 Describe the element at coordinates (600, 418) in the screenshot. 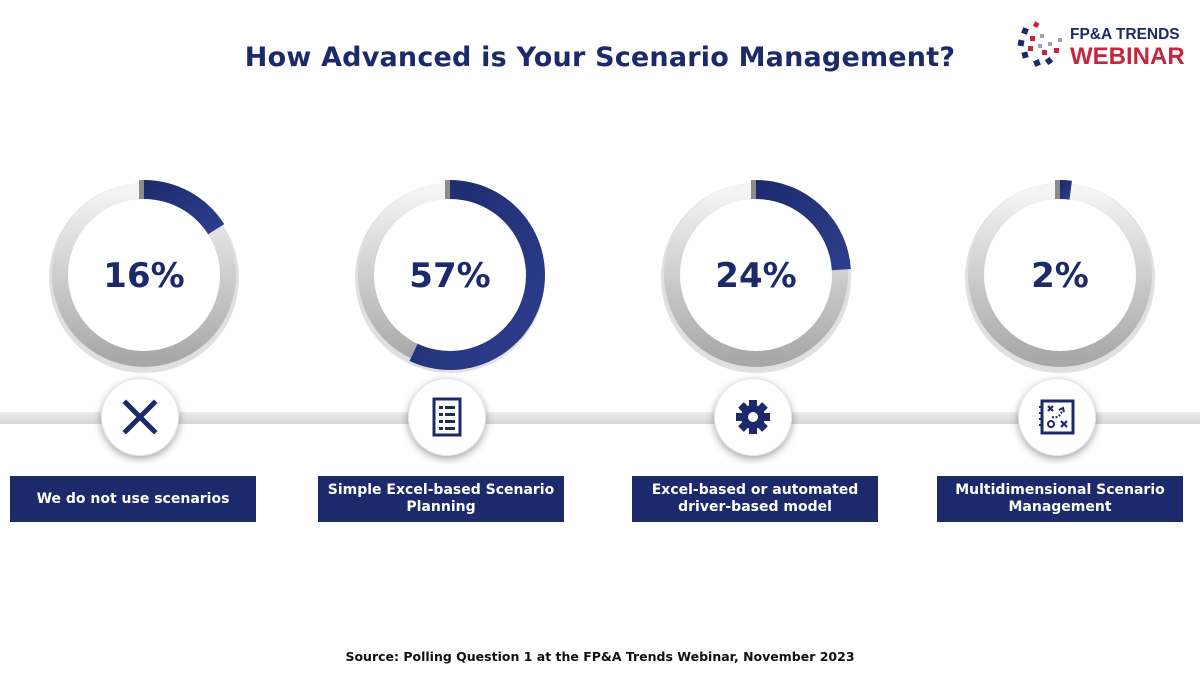

I see `timeline-bar` at that location.